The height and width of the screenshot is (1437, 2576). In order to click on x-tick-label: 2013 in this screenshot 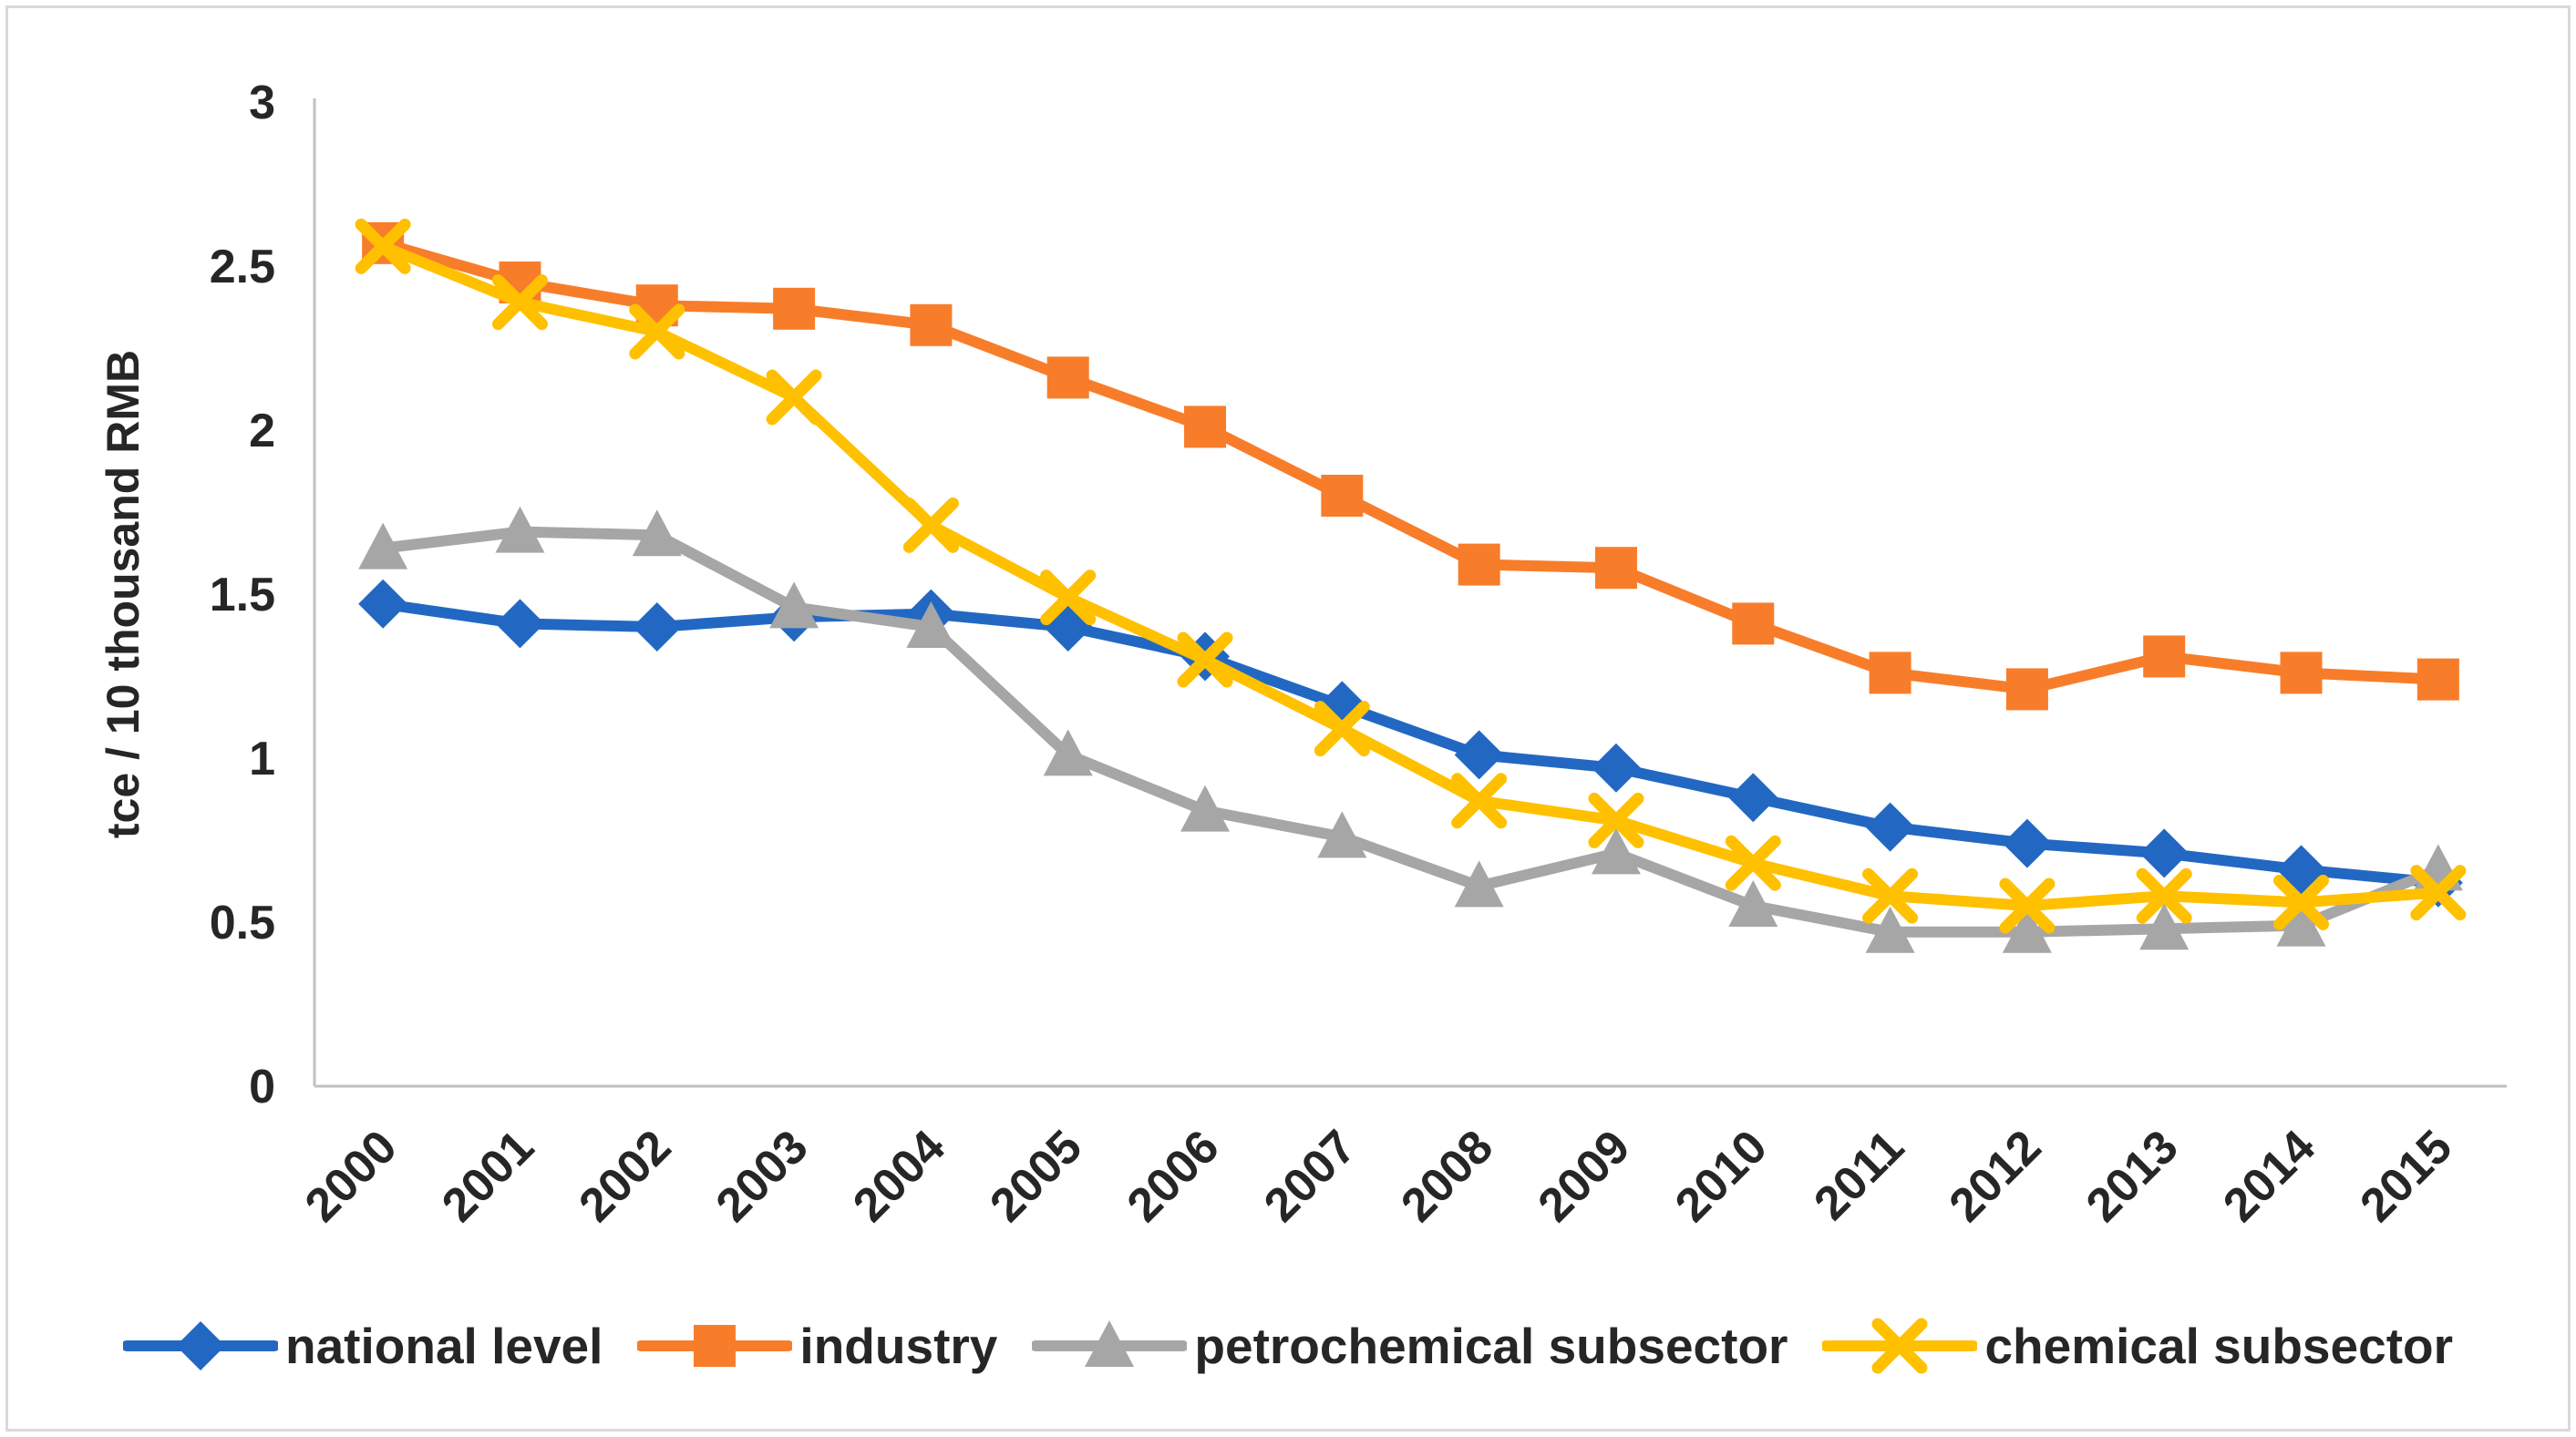, I will do `click(2132, 1176)`.